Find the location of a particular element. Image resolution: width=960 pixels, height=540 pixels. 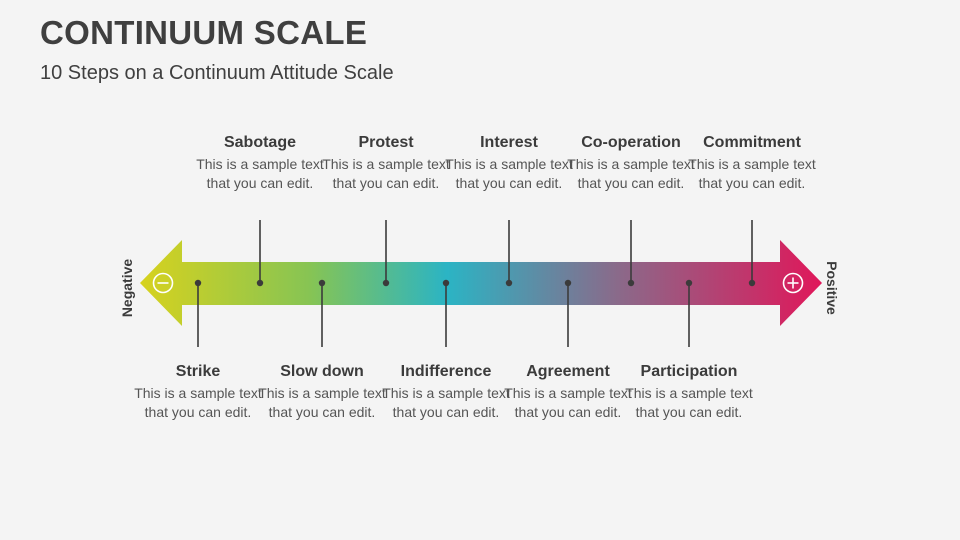

double-arrow-shape is located at coordinates (481, 283).